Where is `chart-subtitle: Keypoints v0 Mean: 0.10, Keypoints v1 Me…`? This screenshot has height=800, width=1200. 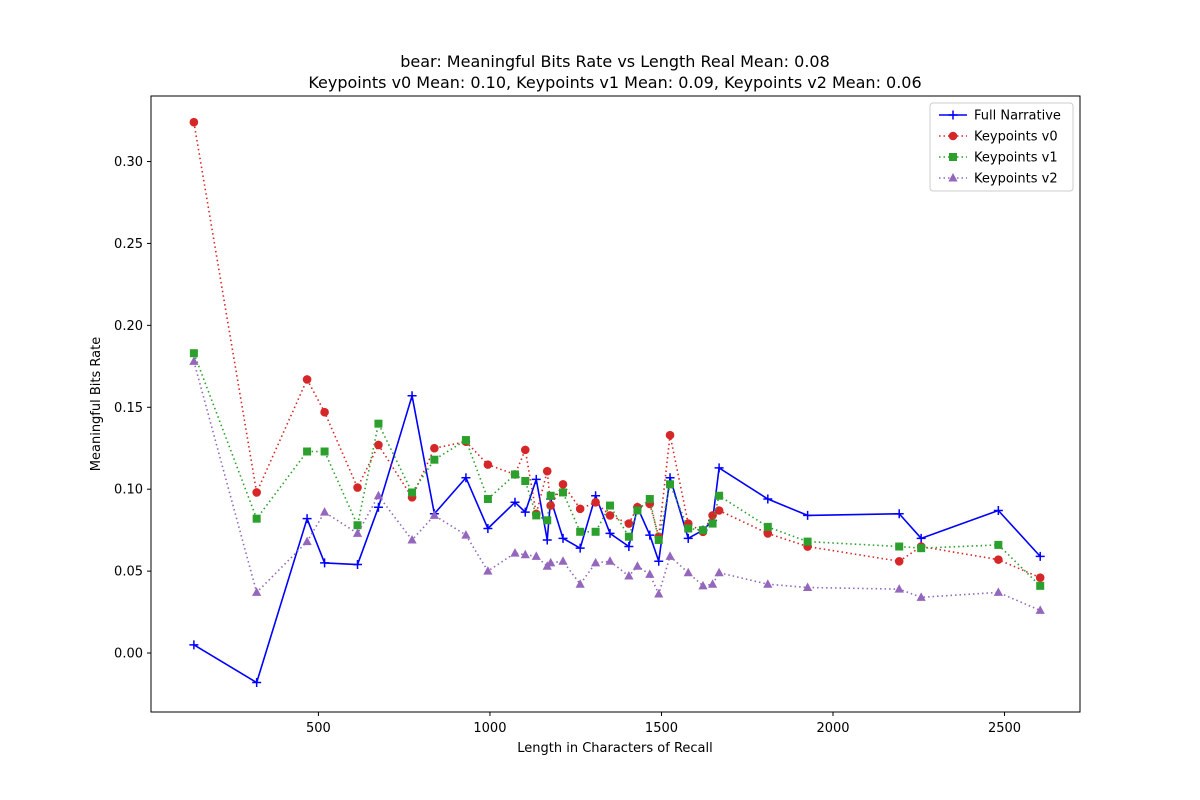
chart-subtitle: Keypoints v0 Mean: 0.10, Keypoints v1 Me… is located at coordinates (614, 82).